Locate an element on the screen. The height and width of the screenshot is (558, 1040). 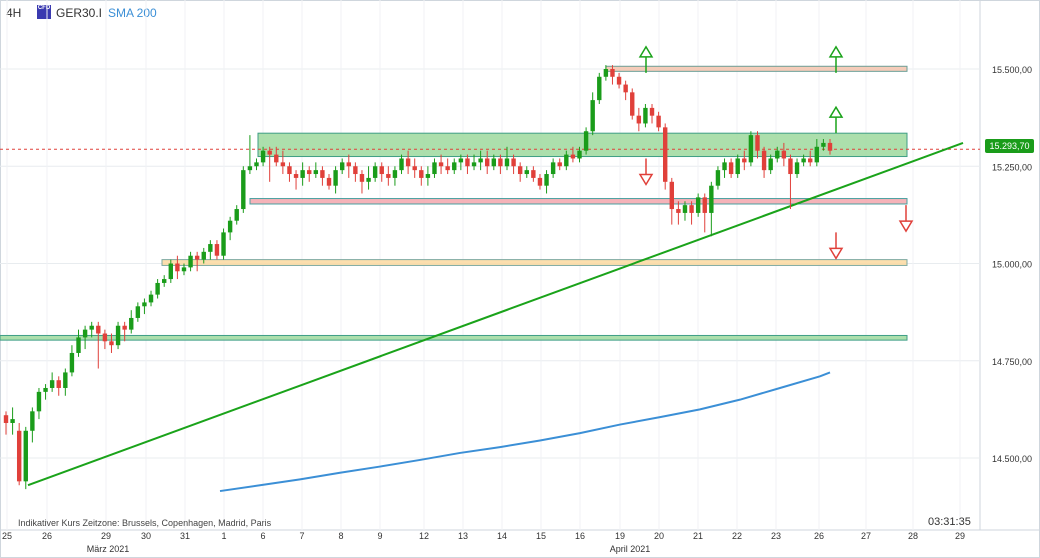
month-label: April 2021 is located at coordinates (630, 549).